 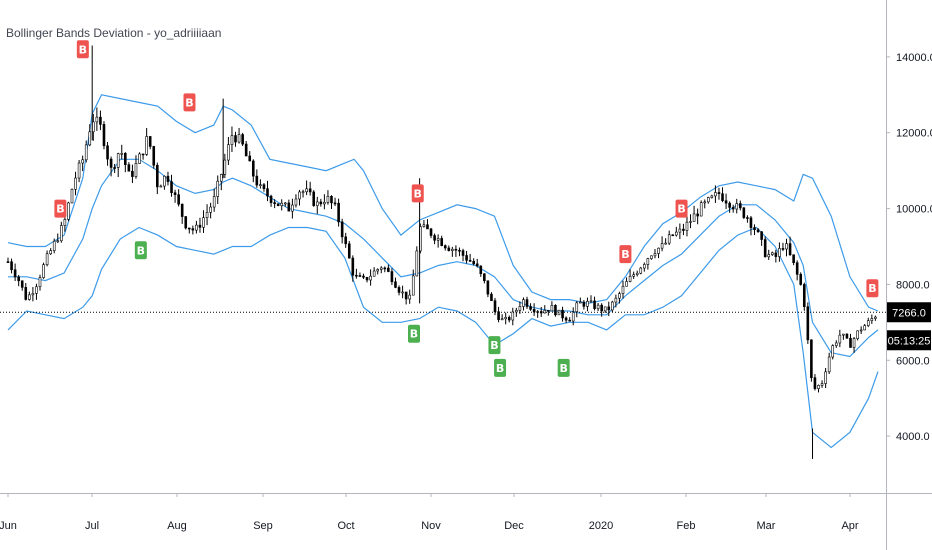 I want to click on x-tick-label: Apr, so click(x=849, y=526).